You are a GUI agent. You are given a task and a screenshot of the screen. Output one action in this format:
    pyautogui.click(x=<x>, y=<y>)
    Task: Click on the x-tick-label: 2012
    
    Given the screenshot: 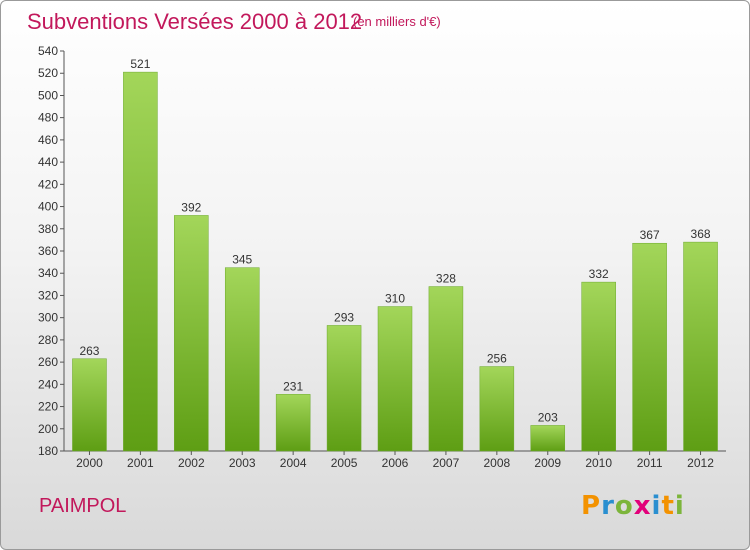 What is the action you would take?
    pyautogui.click(x=700, y=463)
    